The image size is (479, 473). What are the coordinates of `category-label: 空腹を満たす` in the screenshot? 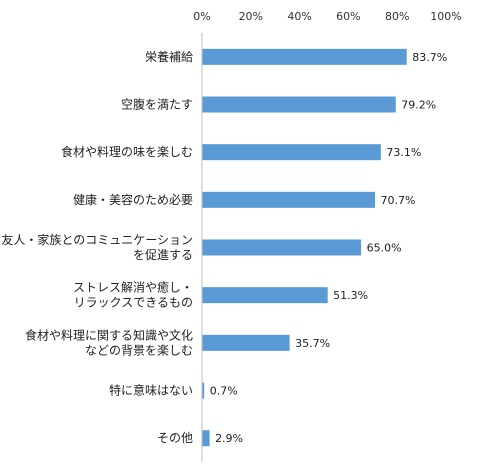 It's located at (157, 105).